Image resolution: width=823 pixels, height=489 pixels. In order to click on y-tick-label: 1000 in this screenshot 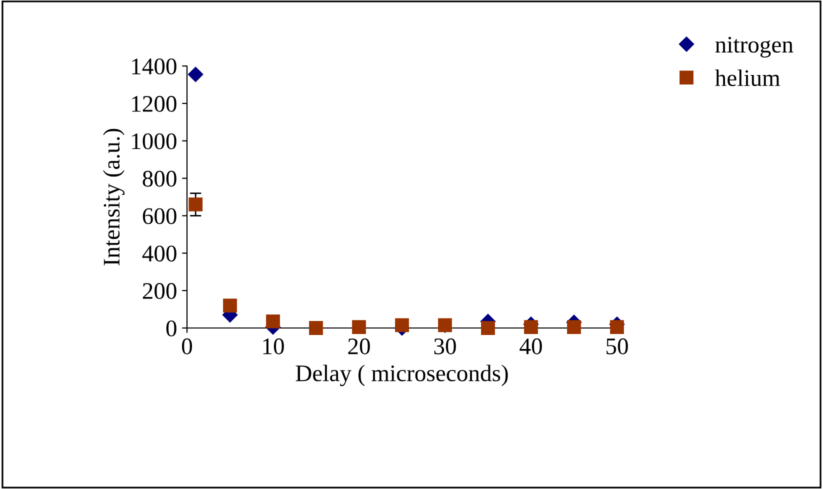, I will do `click(154, 141)`.